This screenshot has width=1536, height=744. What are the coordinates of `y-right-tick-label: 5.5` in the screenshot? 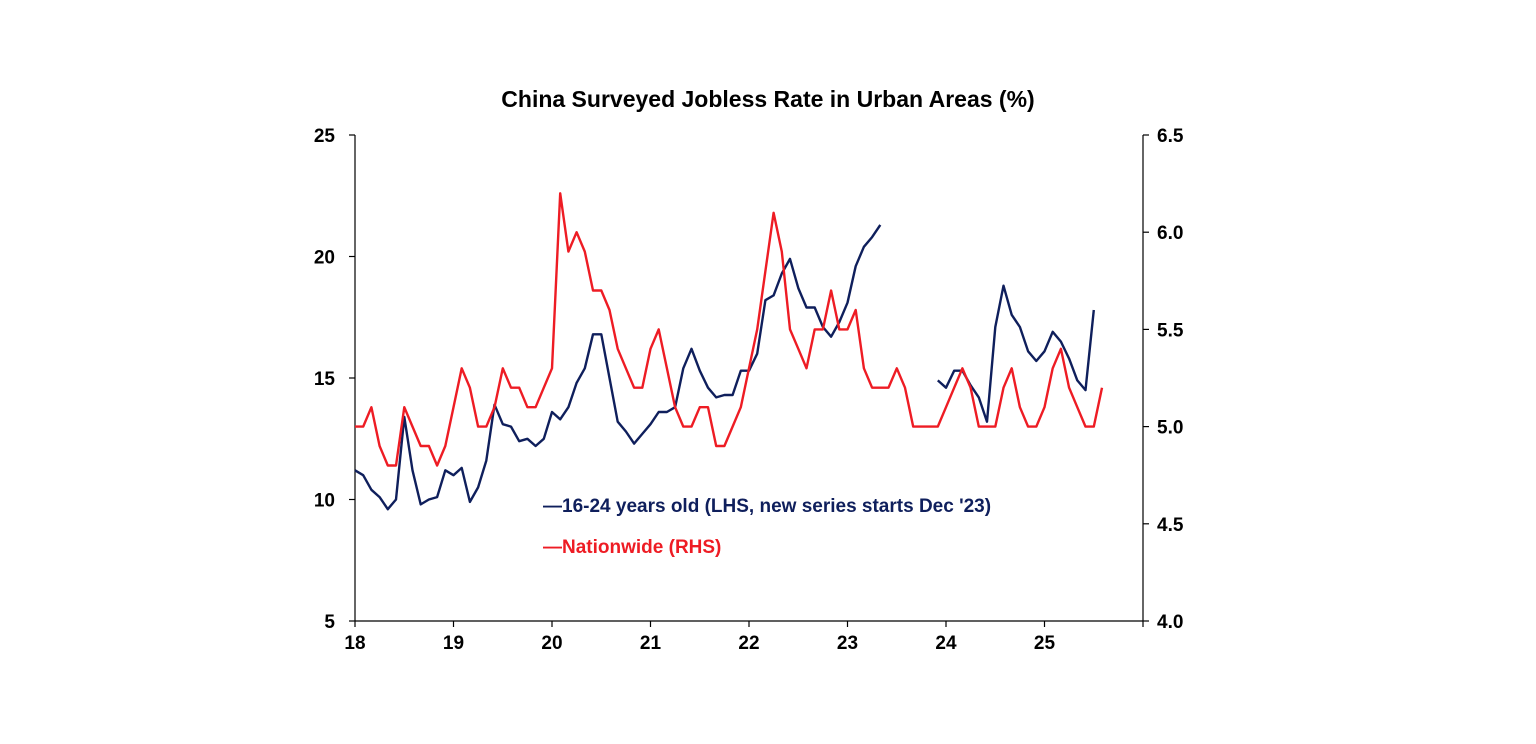 It's located at (1170, 330).